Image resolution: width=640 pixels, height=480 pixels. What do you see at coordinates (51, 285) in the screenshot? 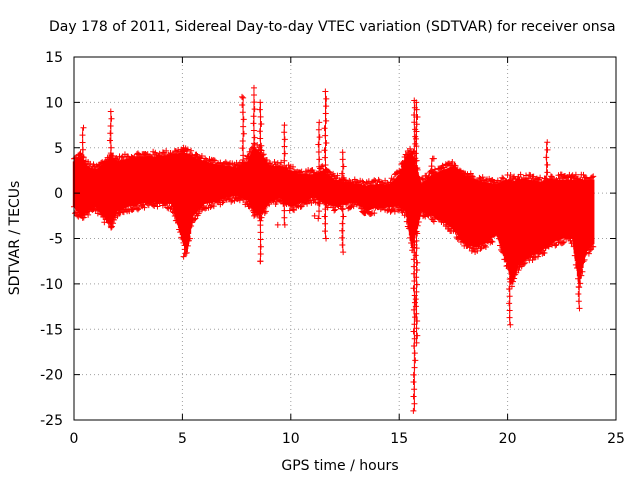
I see `y-tick-label: -10` at bounding box center [51, 285].